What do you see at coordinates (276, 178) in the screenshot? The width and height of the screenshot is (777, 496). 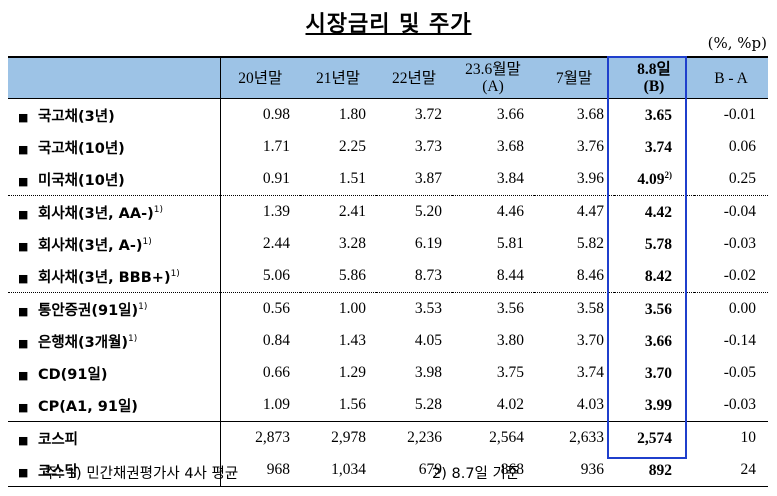 I see `cell-value: 0.91` at bounding box center [276, 178].